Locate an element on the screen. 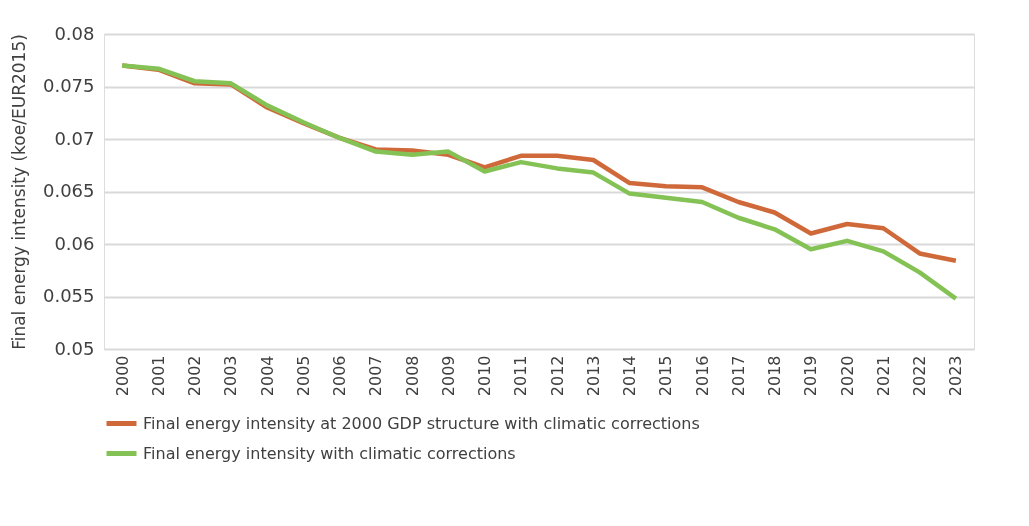 The image size is (1029, 526). x-tick-label: 2023 is located at coordinates (956, 376).